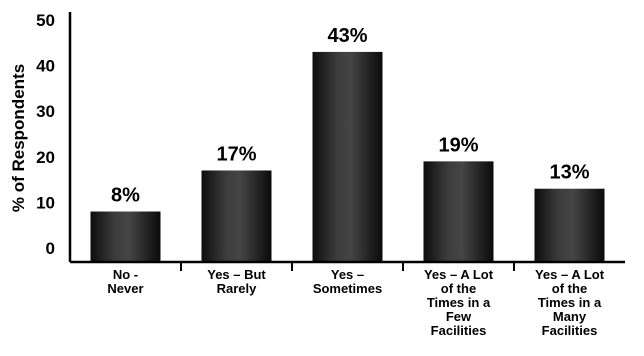  I want to click on y-tick-label: 30, so click(45, 111).